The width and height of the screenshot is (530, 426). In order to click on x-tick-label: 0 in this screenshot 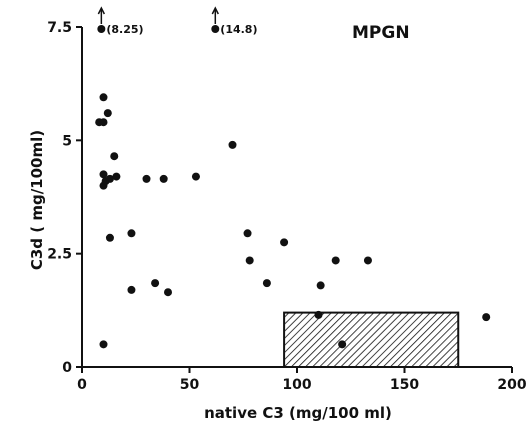, I will do `click(82, 385)`.